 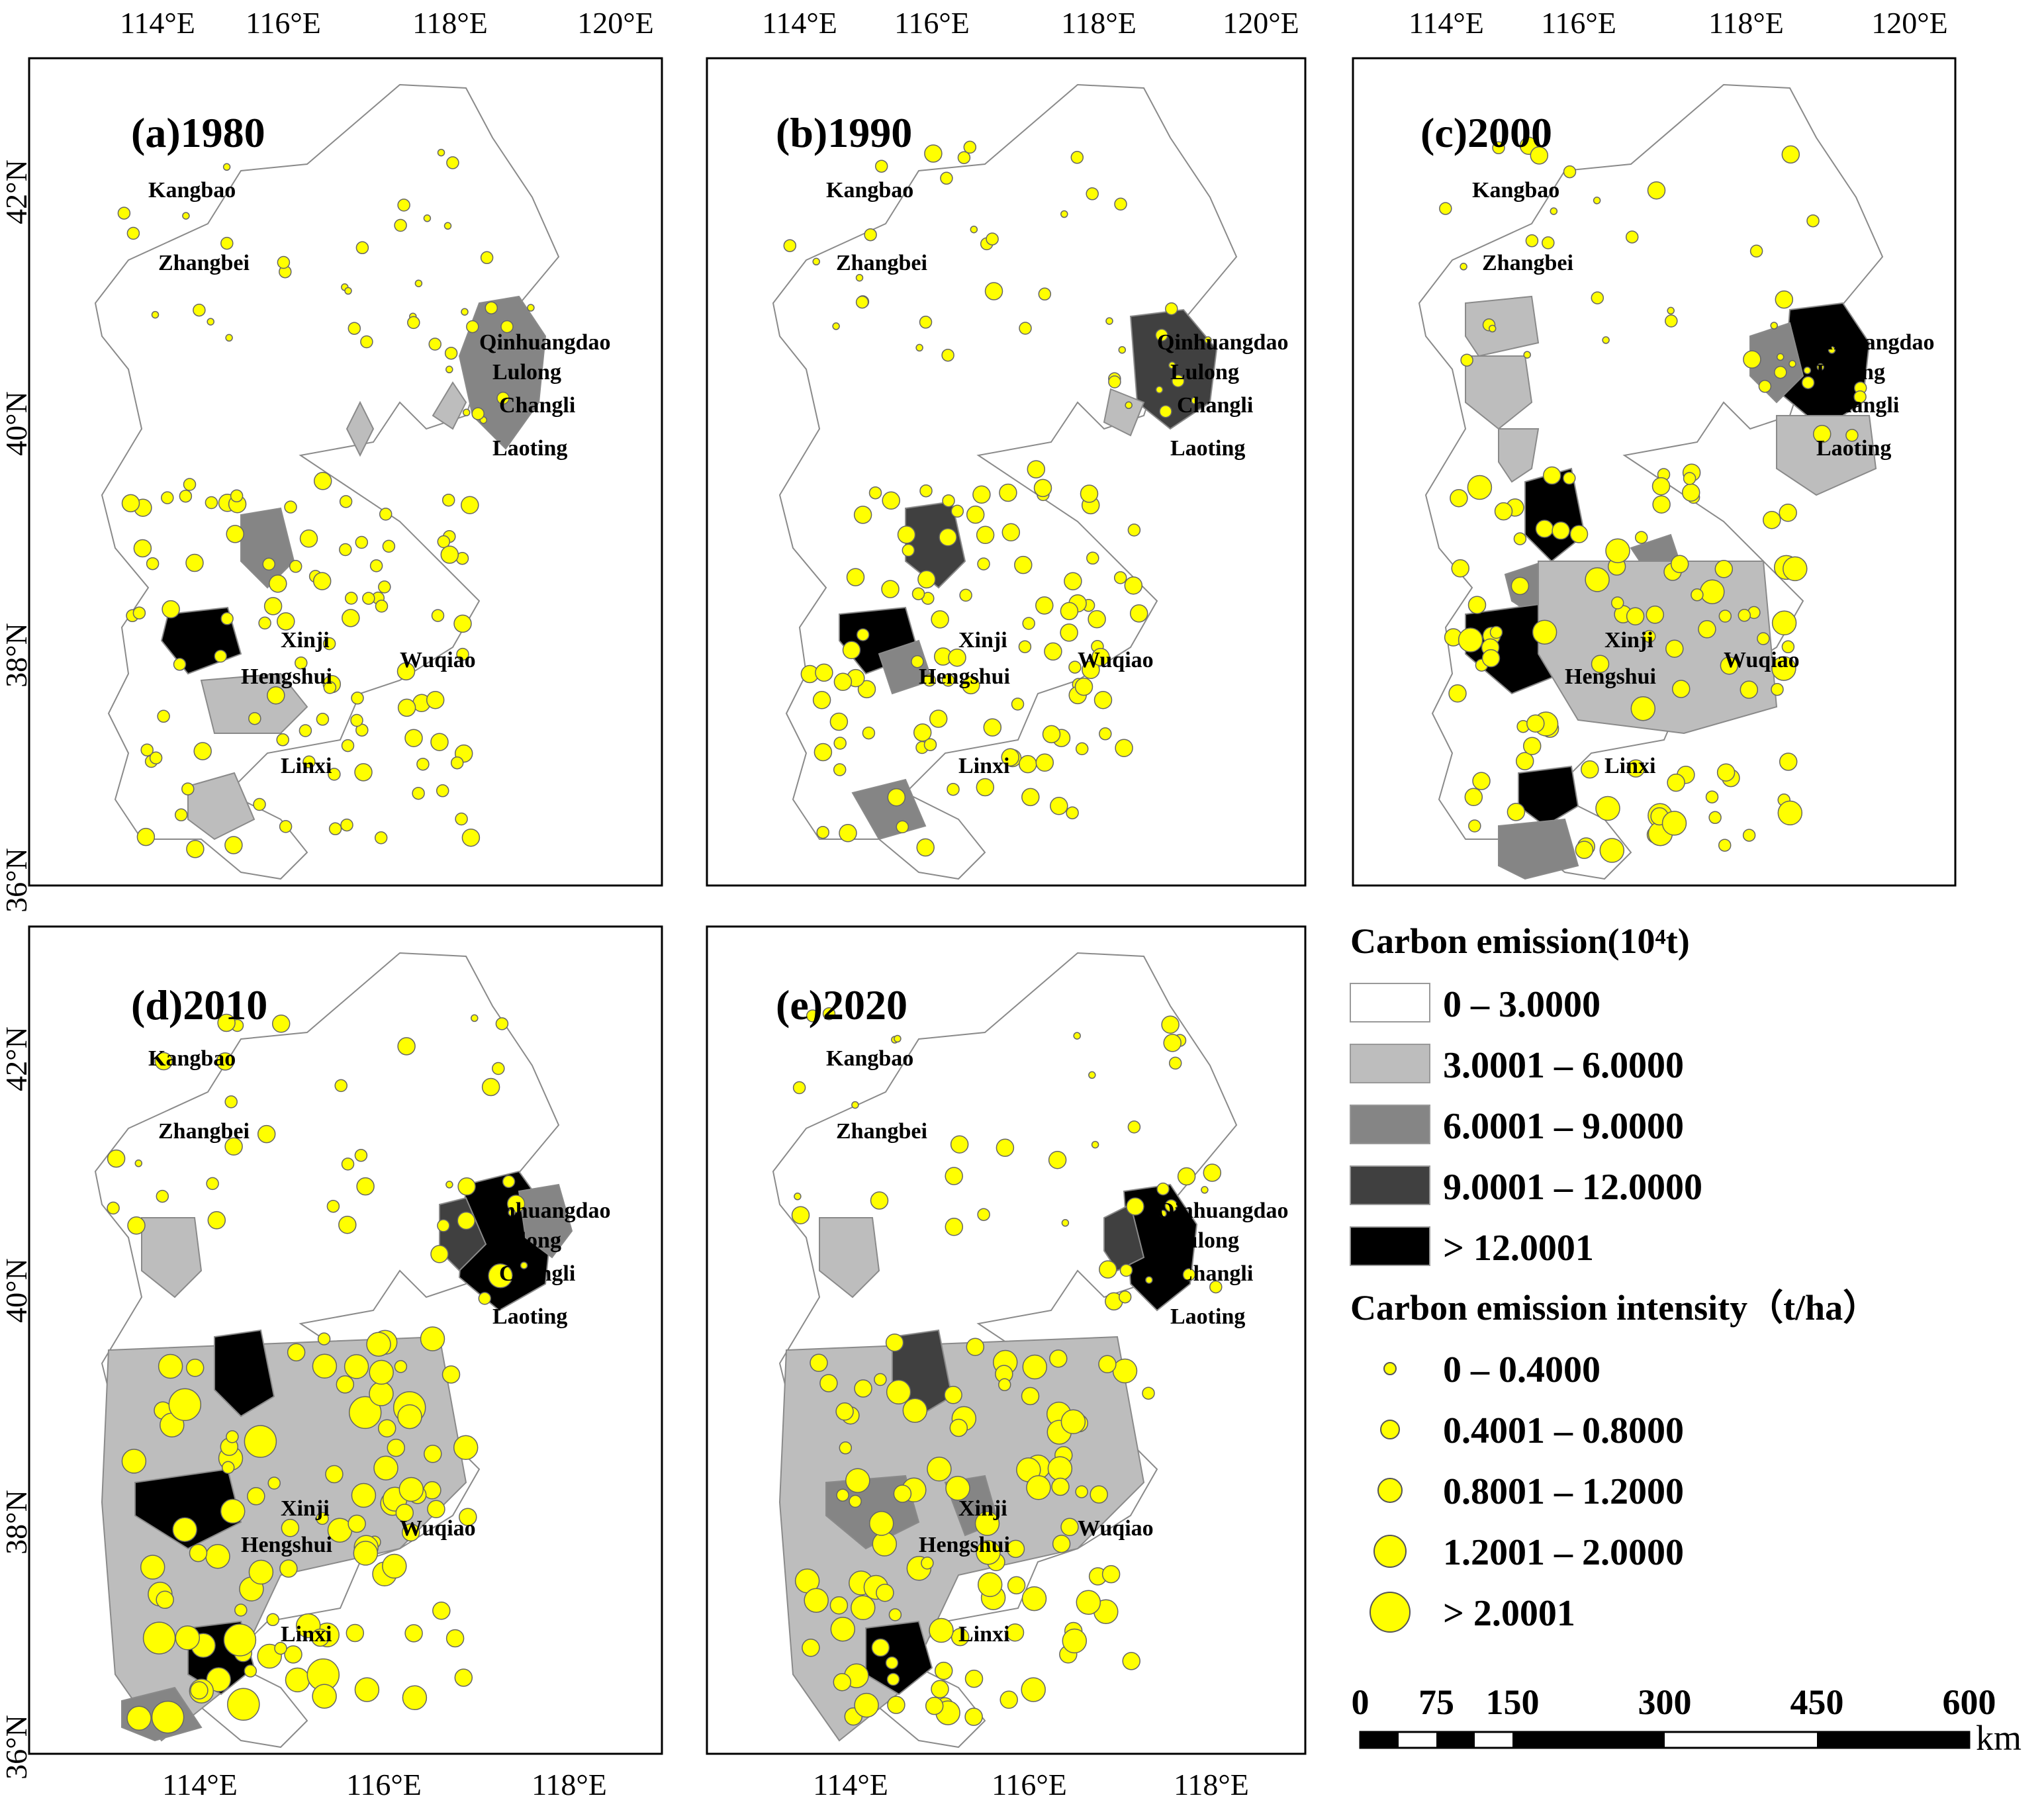 What do you see at coordinates (286, 676) in the screenshot?
I see `place-label: Hengshui` at bounding box center [286, 676].